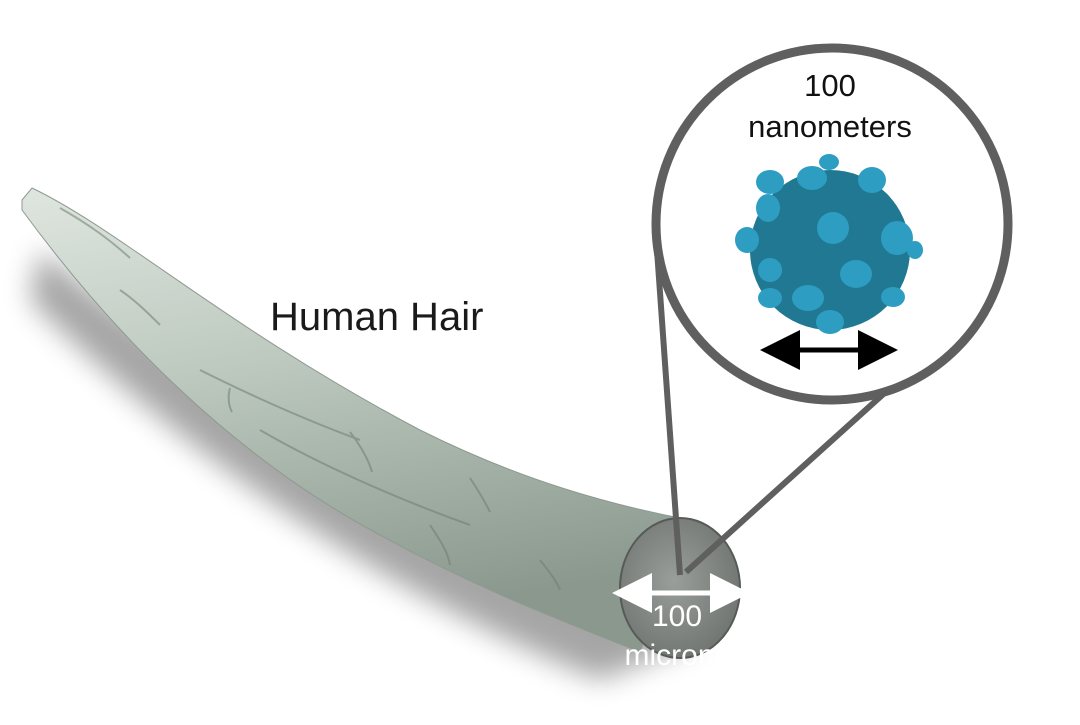  Describe the element at coordinates (668, 412) in the screenshot. I see `magnifier-connector-left` at that location.